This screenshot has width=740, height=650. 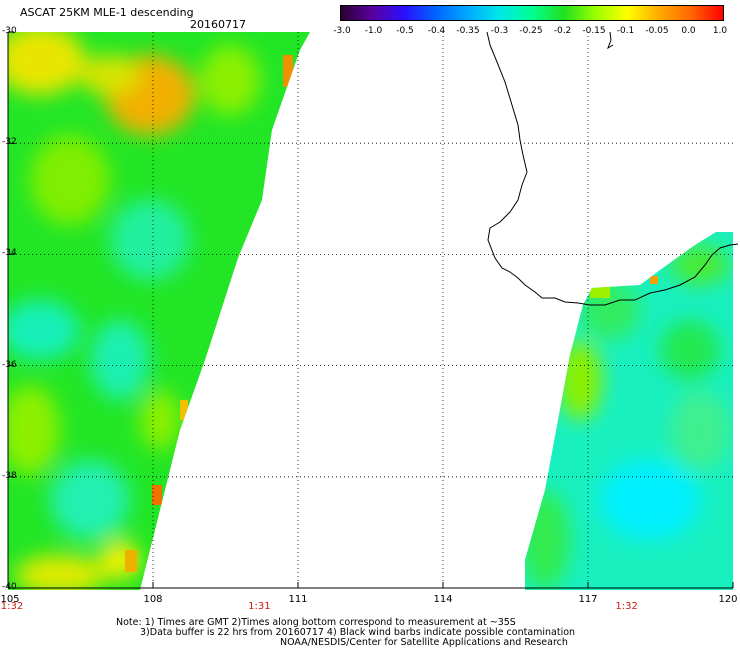 I want to click on colorbar-tick-label: -0.35, so click(x=468, y=31).